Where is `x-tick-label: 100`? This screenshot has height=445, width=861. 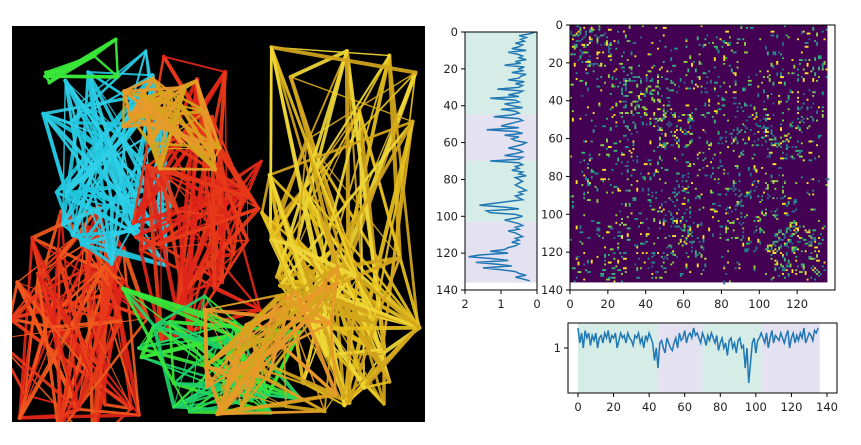
x-tick-label: 100 is located at coordinates (756, 407).